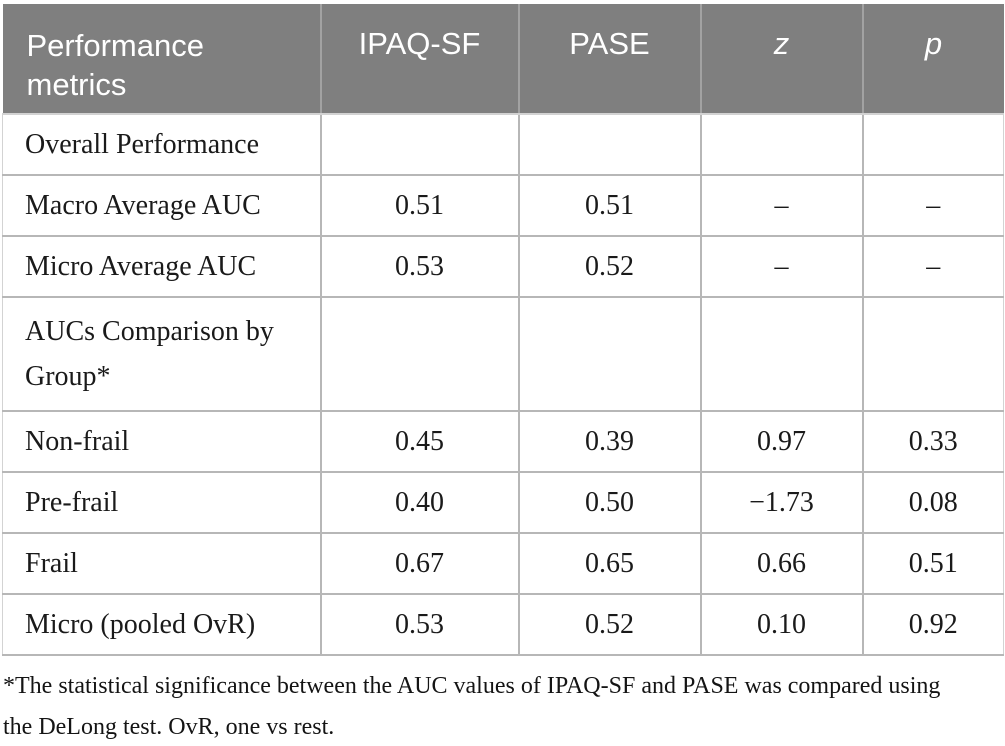  What do you see at coordinates (781, 59) in the screenshot?
I see `col-header-z: z` at bounding box center [781, 59].